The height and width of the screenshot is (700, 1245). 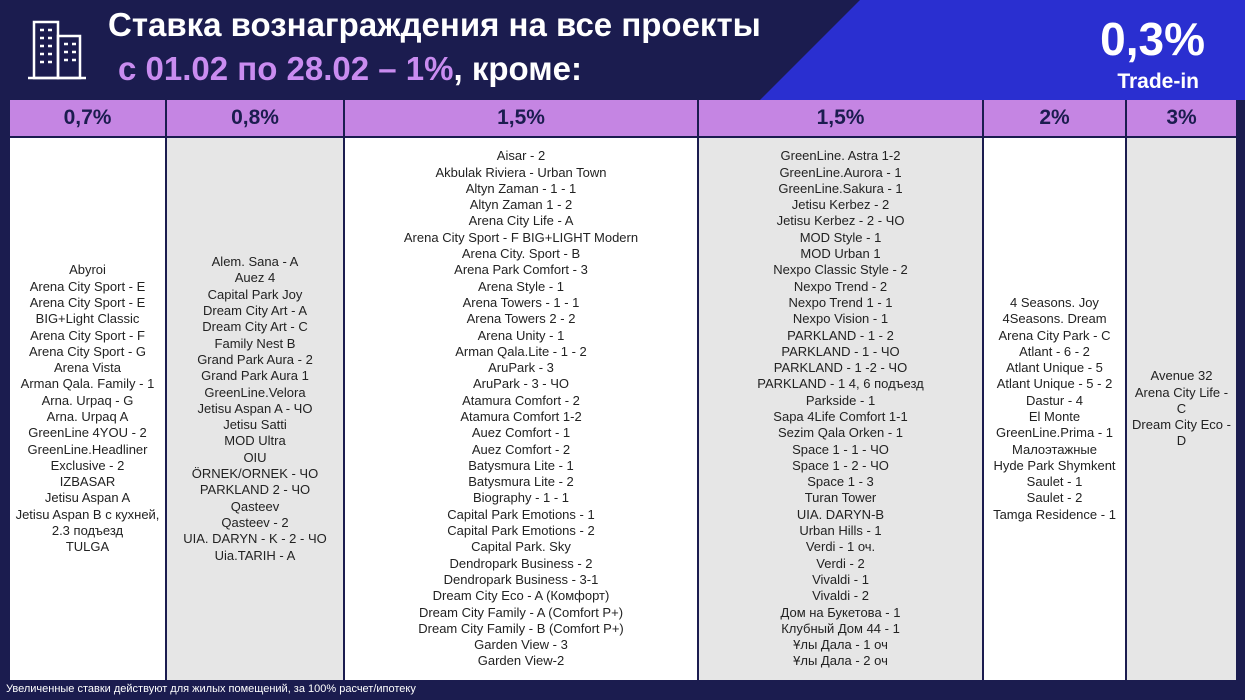 What do you see at coordinates (840, 645) in the screenshot?
I see `project-item: Ұлы Дала - 1 оч` at bounding box center [840, 645].